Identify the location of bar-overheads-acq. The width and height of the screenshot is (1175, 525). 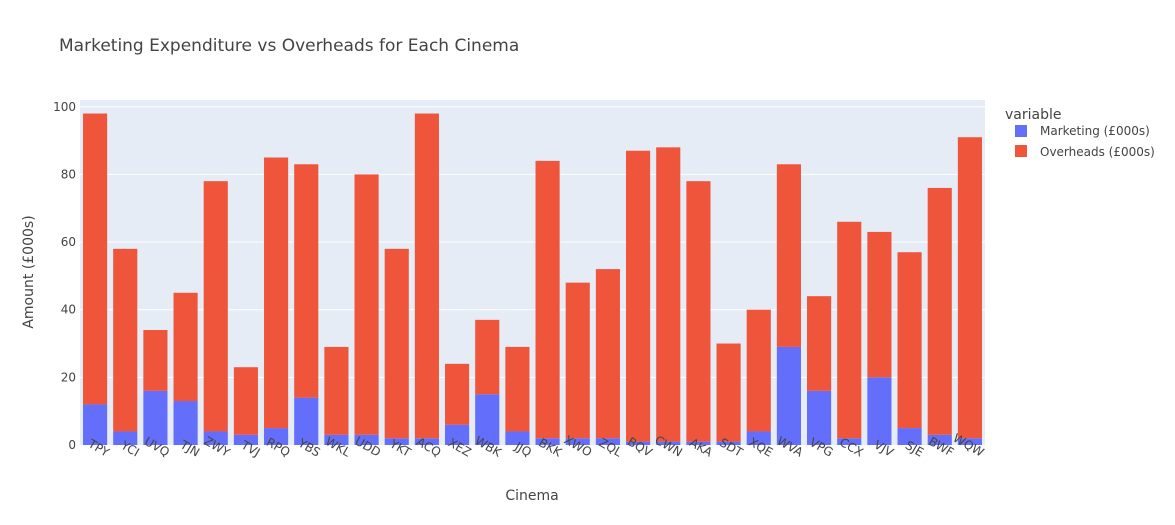
(426, 276).